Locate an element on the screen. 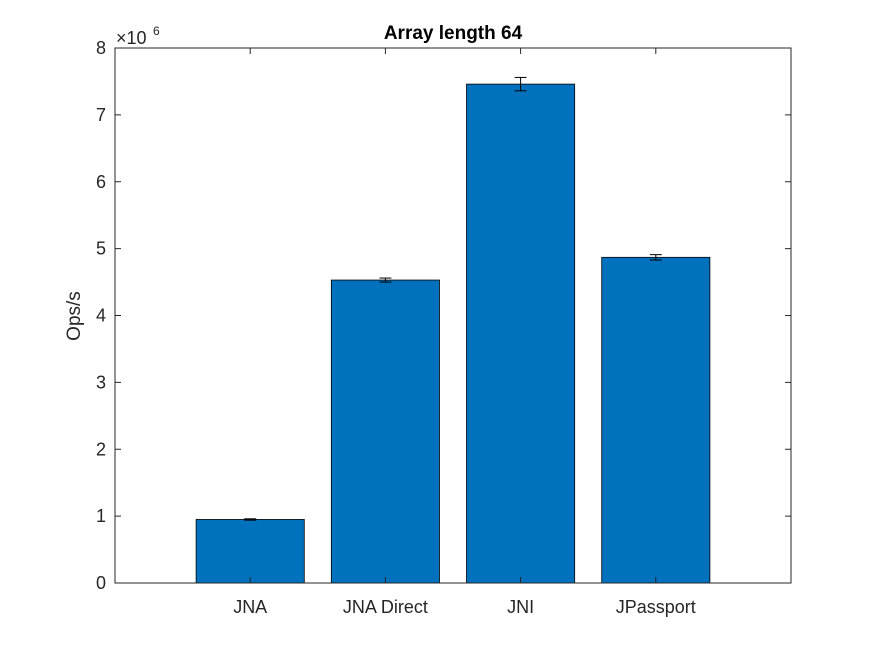 The width and height of the screenshot is (875, 656). chart-title: Array length 64 is located at coordinates (453, 33).